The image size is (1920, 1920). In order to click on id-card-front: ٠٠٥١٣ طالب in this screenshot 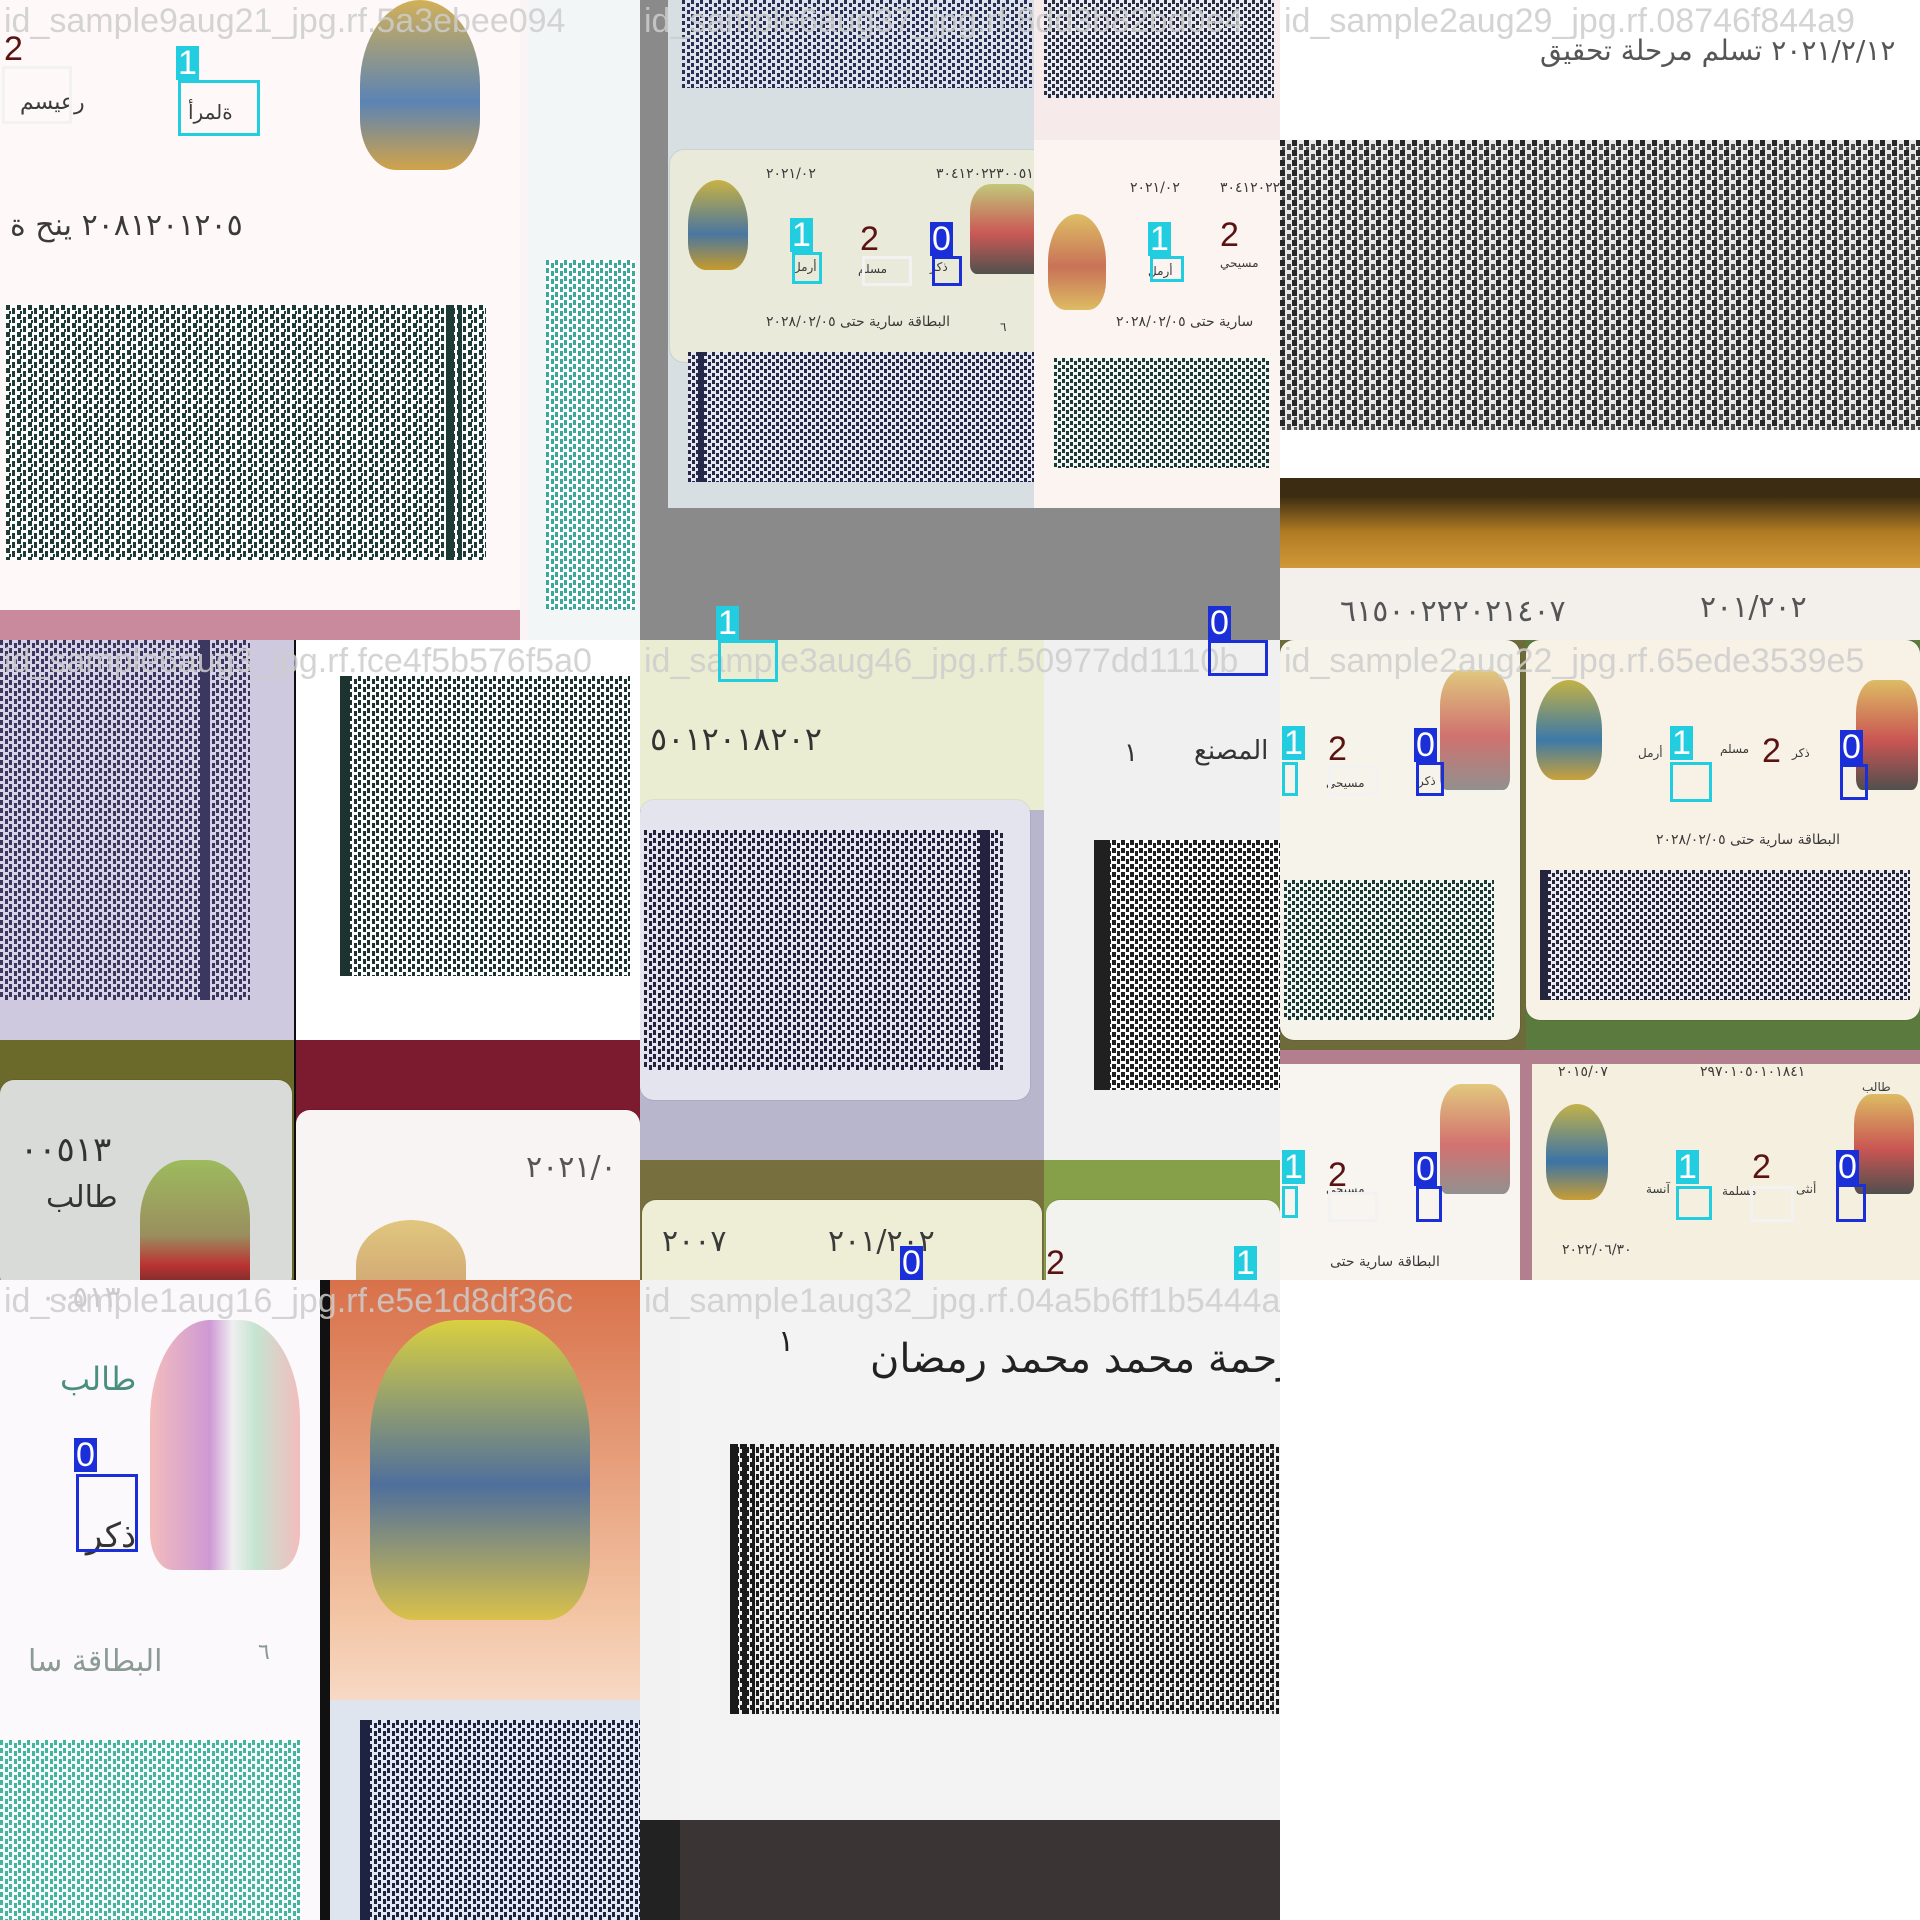, I will do `click(146, 1180)`.